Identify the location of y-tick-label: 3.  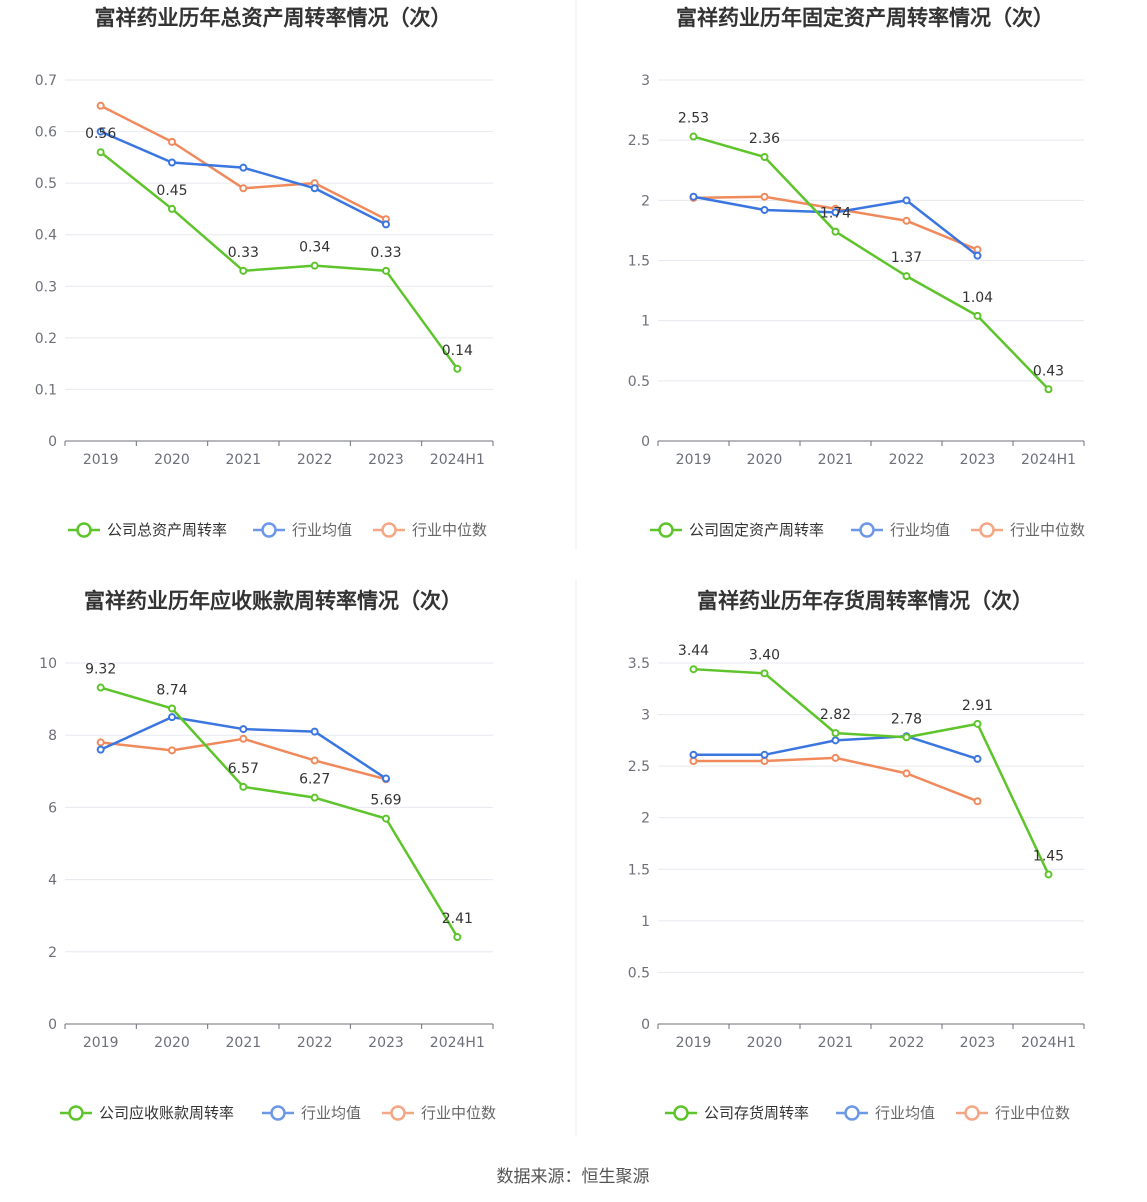
(645, 81).